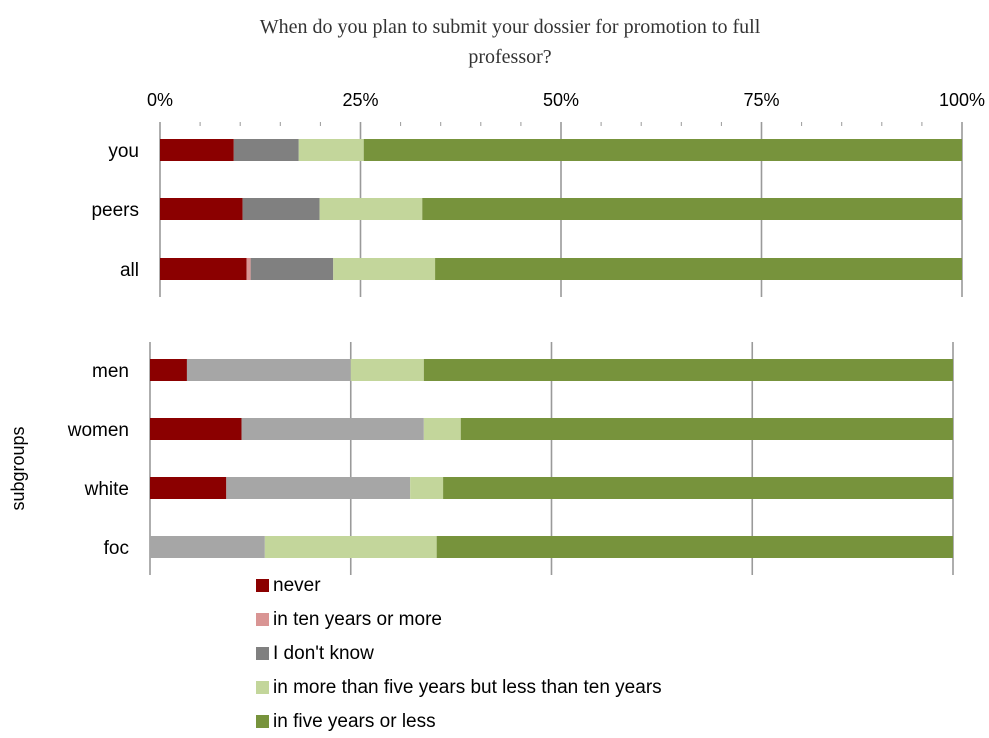  What do you see at coordinates (360, 100) in the screenshot?
I see `x-tick-label-25: 25%` at bounding box center [360, 100].